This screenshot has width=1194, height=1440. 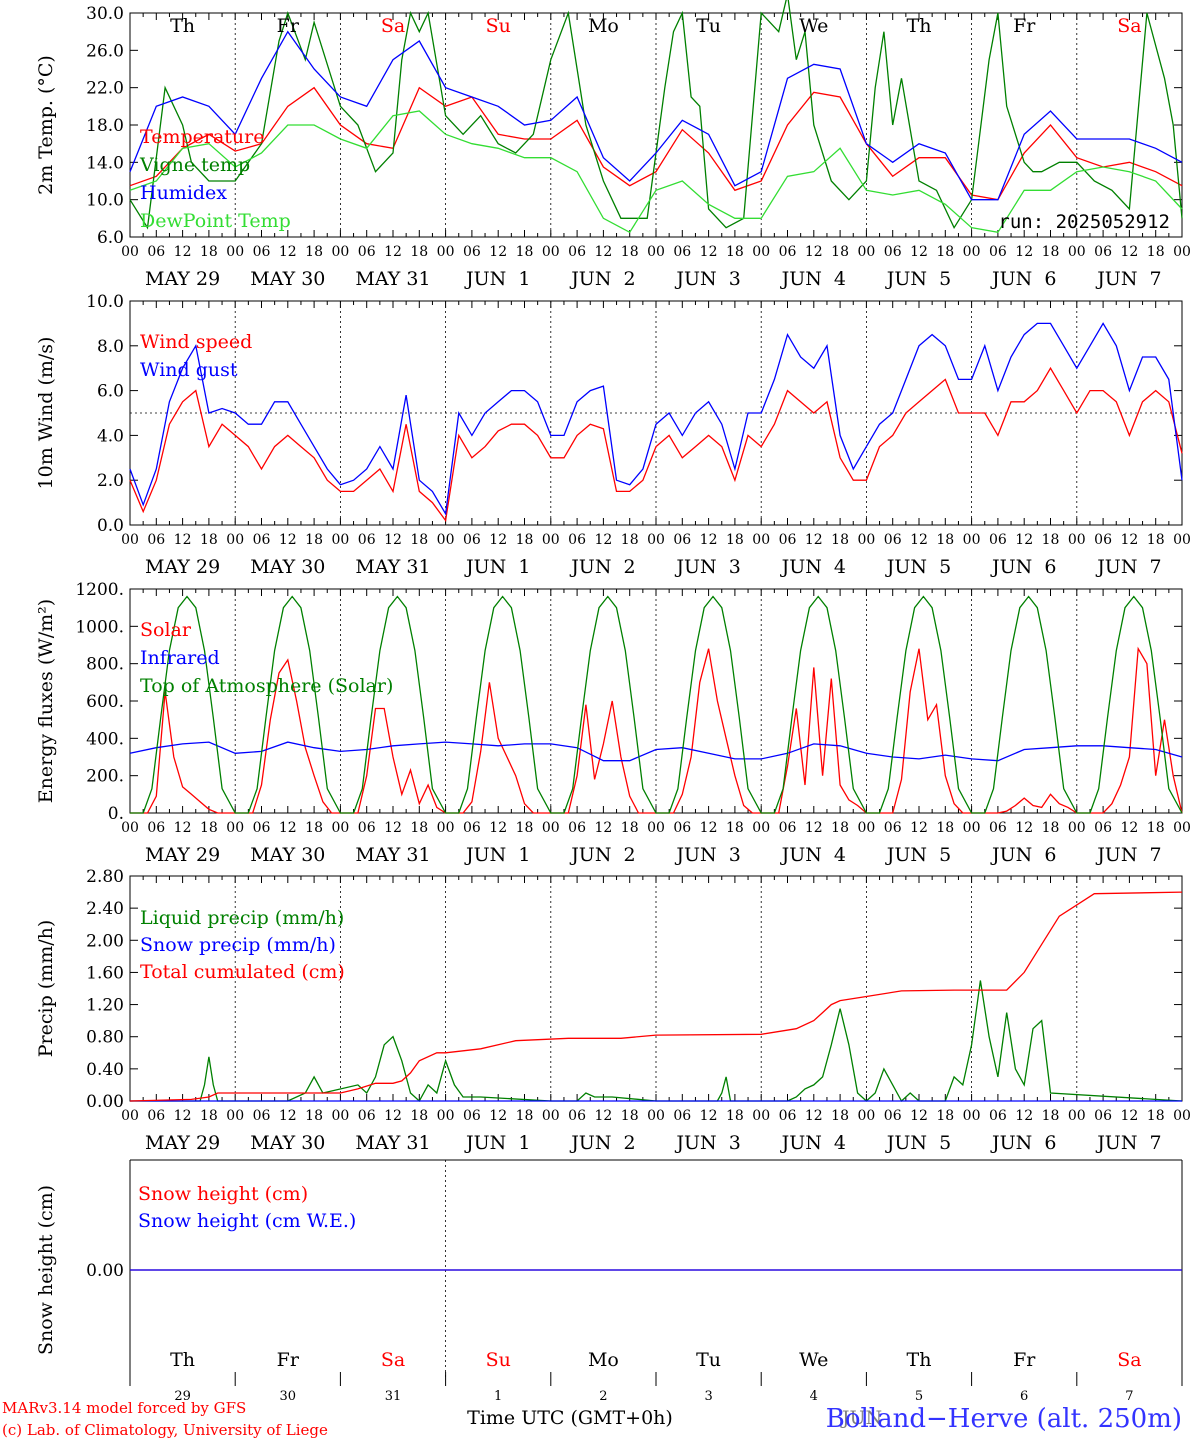 I want to click on weekday-label-bottom: Fr, so click(x=1024, y=1360).